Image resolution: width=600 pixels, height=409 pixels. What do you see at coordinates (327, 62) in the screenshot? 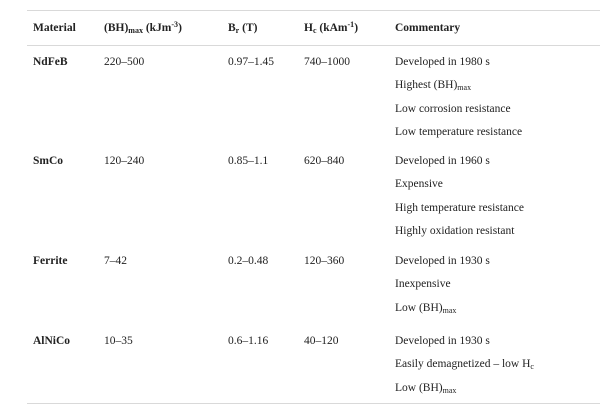
I see `row-hc: 740–1000` at bounding box center [327, 62].